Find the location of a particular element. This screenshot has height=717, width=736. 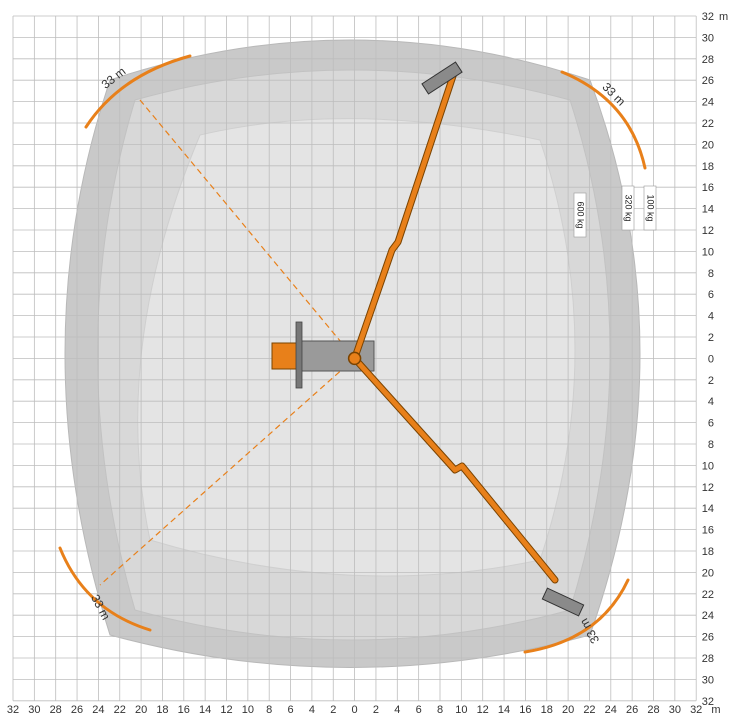

work-basket-lower is located at coordinates (563, 602).